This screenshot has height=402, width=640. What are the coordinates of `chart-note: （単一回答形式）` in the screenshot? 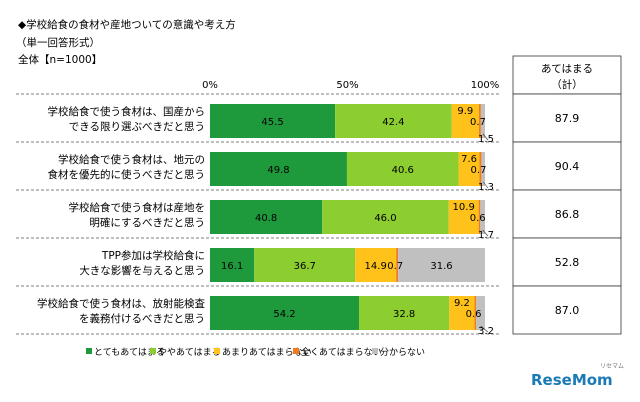 It's located at (58, 42).